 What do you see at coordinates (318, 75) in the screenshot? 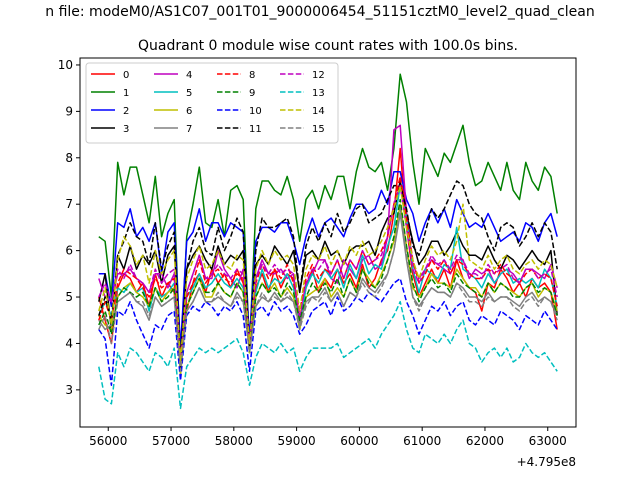
I see `legend-label-12: 12` at bounding box center [318, 75].